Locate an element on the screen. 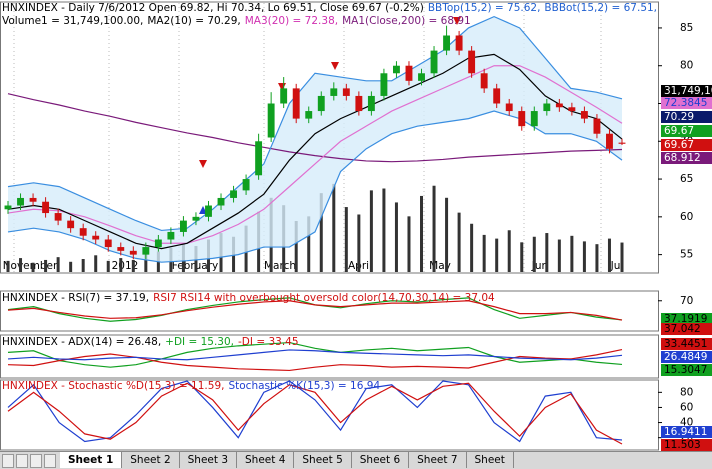 The height and width of the screenshot is (469, 712). y-tick-label: 40 is located at coordinates (686, 423).